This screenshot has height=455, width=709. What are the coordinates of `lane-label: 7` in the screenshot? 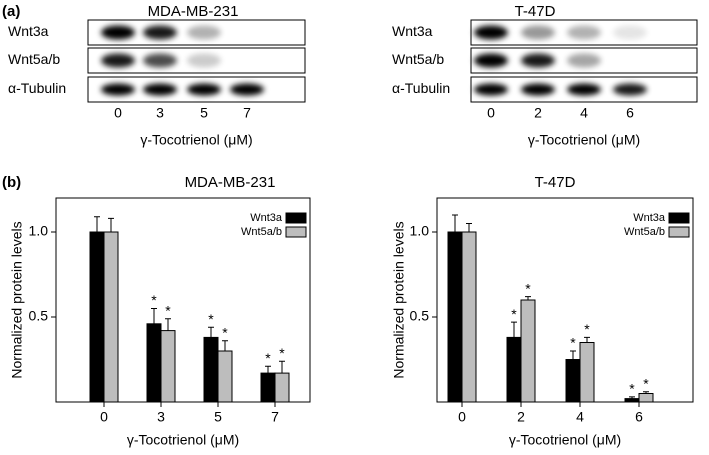 It's located at (247, 113).